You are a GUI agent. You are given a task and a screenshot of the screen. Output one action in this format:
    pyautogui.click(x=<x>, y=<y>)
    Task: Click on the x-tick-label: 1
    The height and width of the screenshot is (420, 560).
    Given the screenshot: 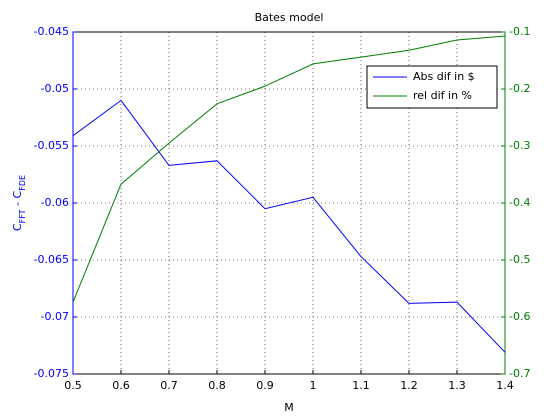 What is the action you would take?
    pyautogui.click(x=313, y=385)
    